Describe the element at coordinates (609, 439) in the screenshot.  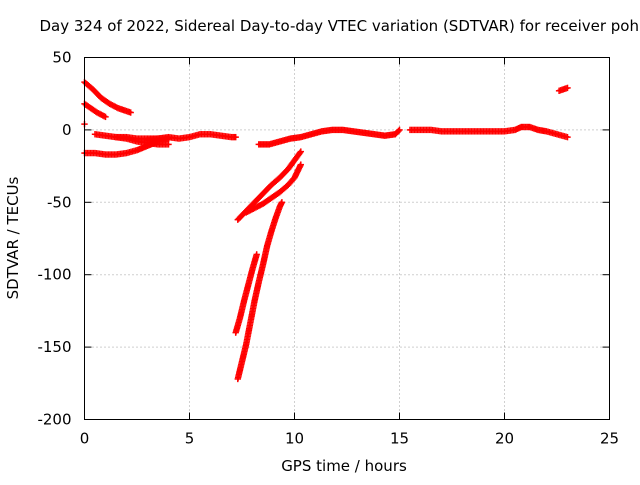
I see `x-tick-label: 25` at that location.